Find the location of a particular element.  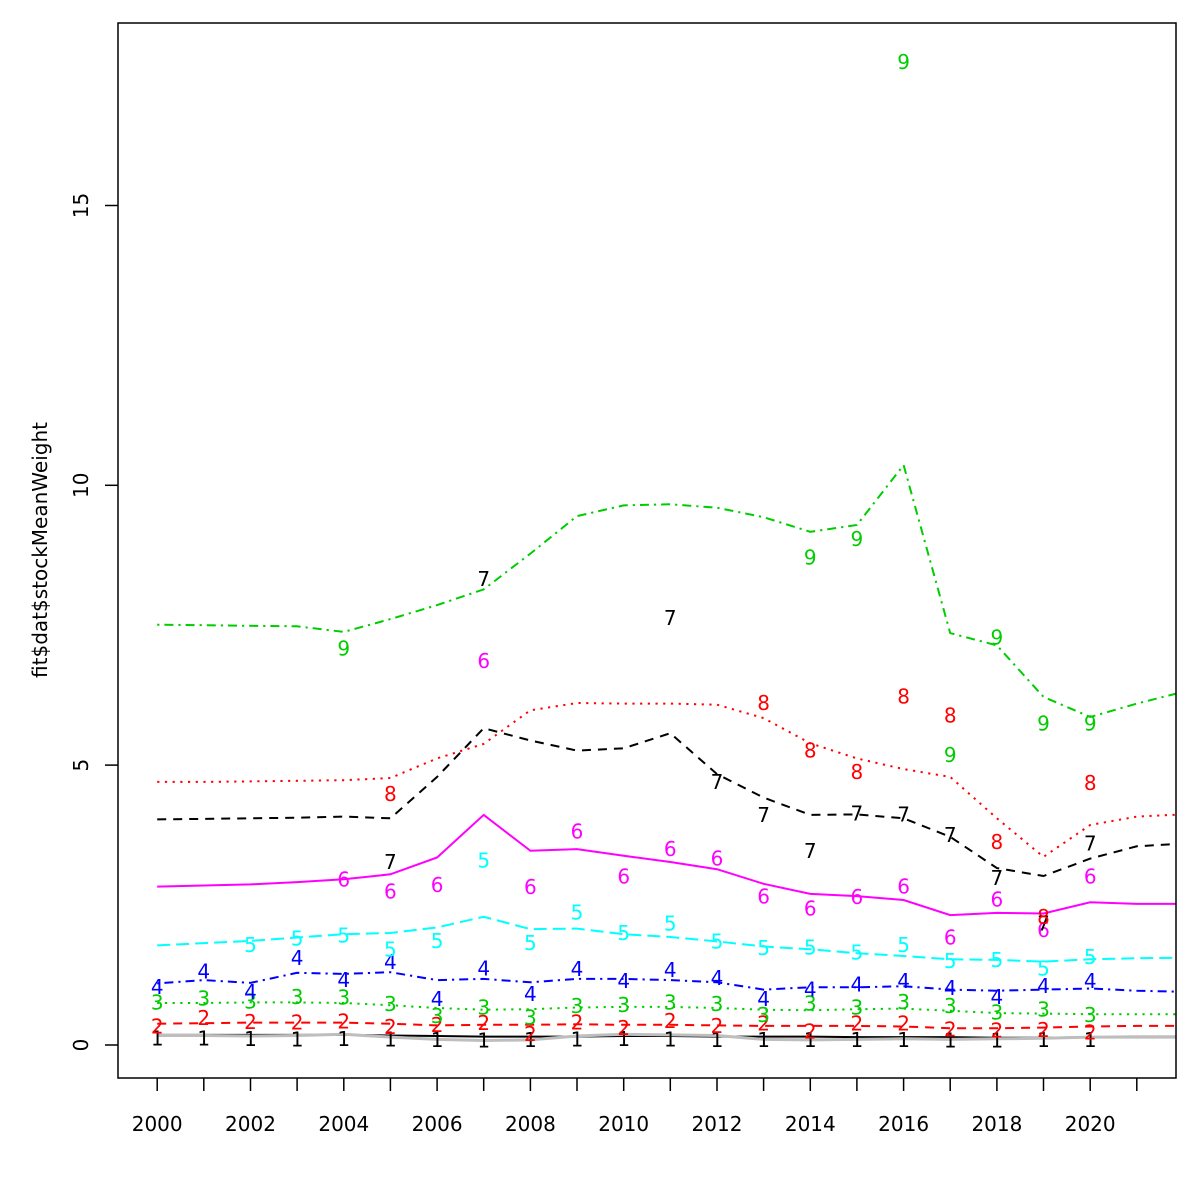

obs-label-age-1-2007: 1 is located at coordinates (483, 1041).